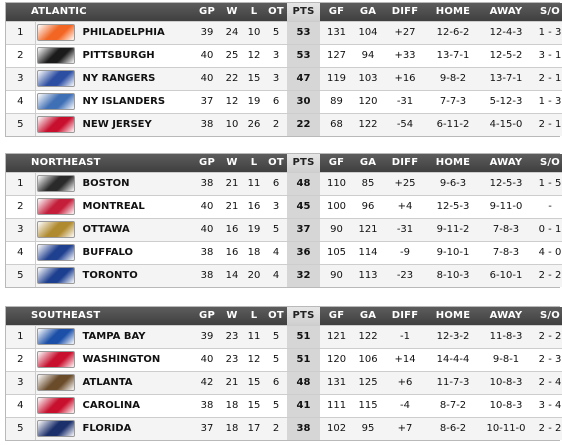  What do you see at coordinates (276, 405) in the screenshot?
I see `stat-ot: 5` at bounding box center [276, 405].